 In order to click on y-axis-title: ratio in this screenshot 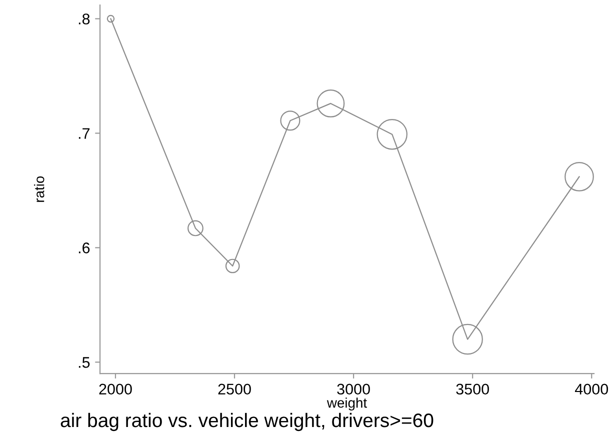, I will do `click(39, 189)`.